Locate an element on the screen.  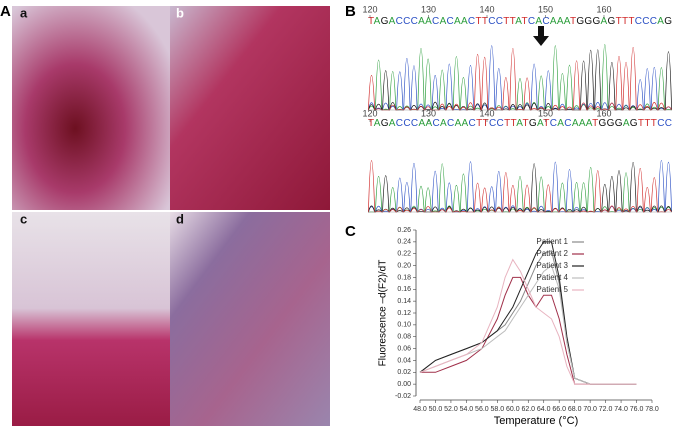
x-tick-label: 68.0 is located at coordinates (575, 409).